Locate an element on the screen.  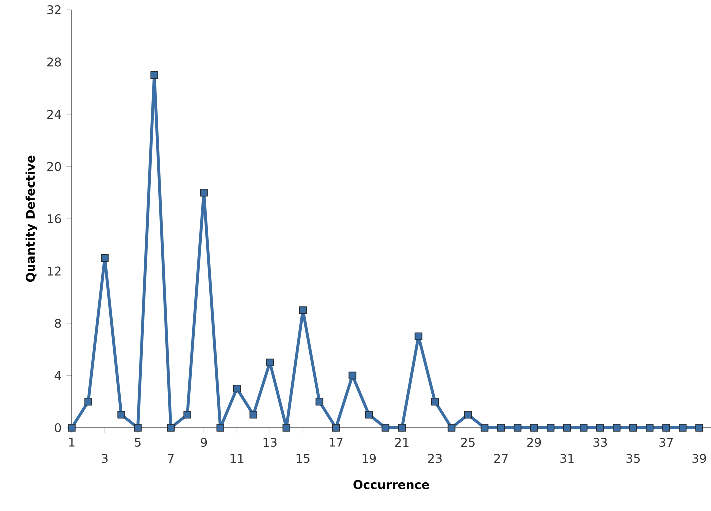
x-tick-label: 13 is located at coordinates (270, 443).